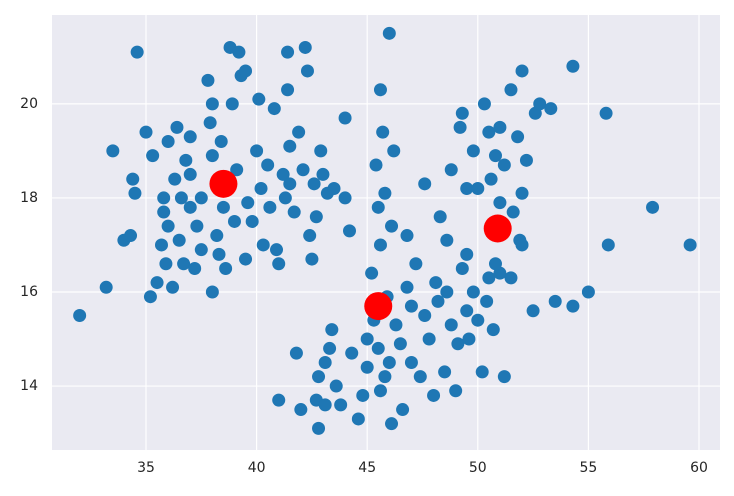 Image resolution: width=734 pixels, height=496 pixels. I want to click on y-tick-label: 16, so click(29, 292).